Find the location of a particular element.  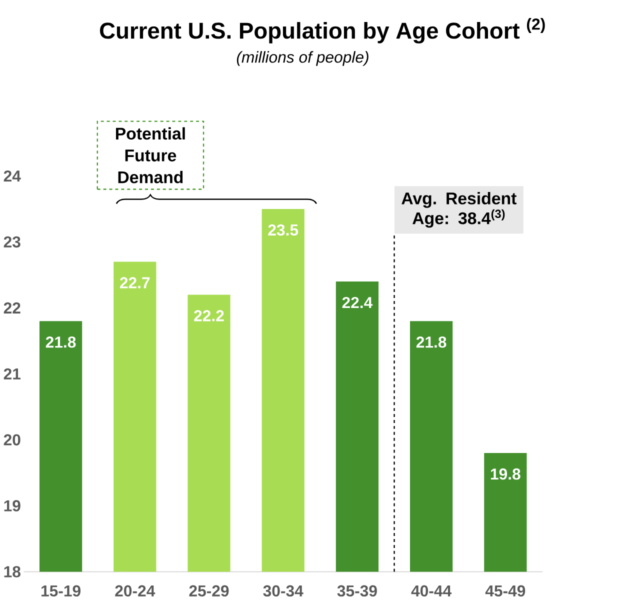

data-label: 22.7 is located at coordinates (135, 282).